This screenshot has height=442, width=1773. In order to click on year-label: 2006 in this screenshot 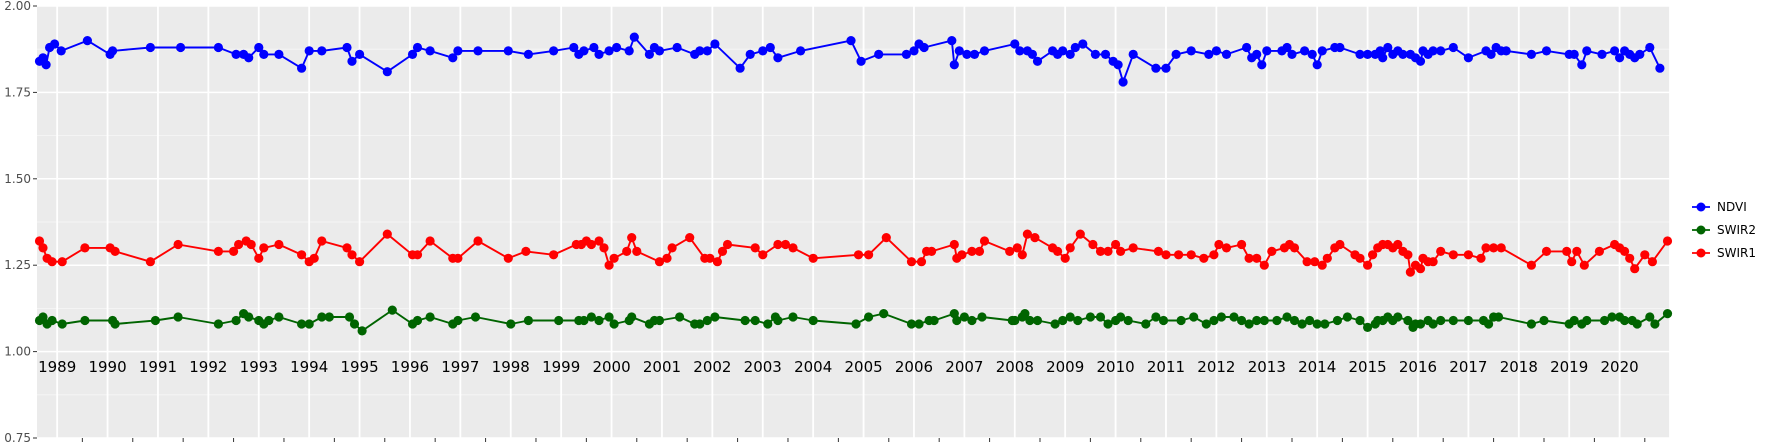, I will do `click(914, 367)`.